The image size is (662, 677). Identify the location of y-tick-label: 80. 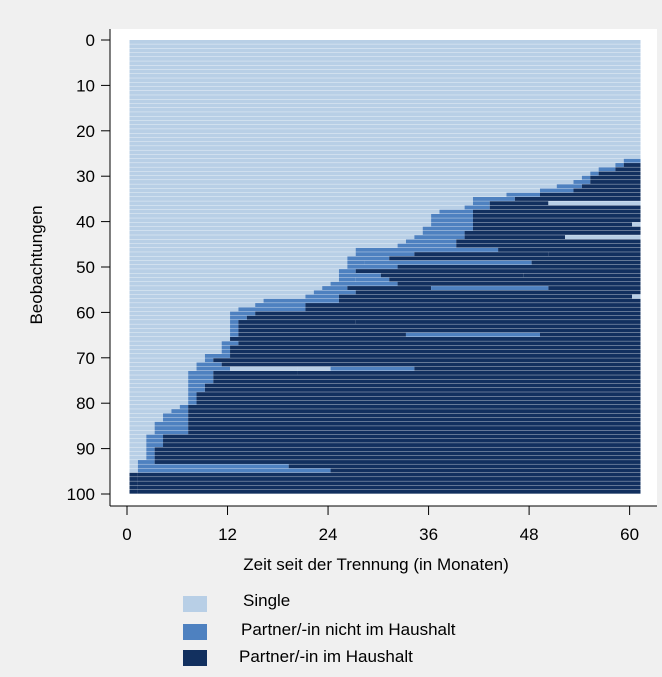
(85, 403).